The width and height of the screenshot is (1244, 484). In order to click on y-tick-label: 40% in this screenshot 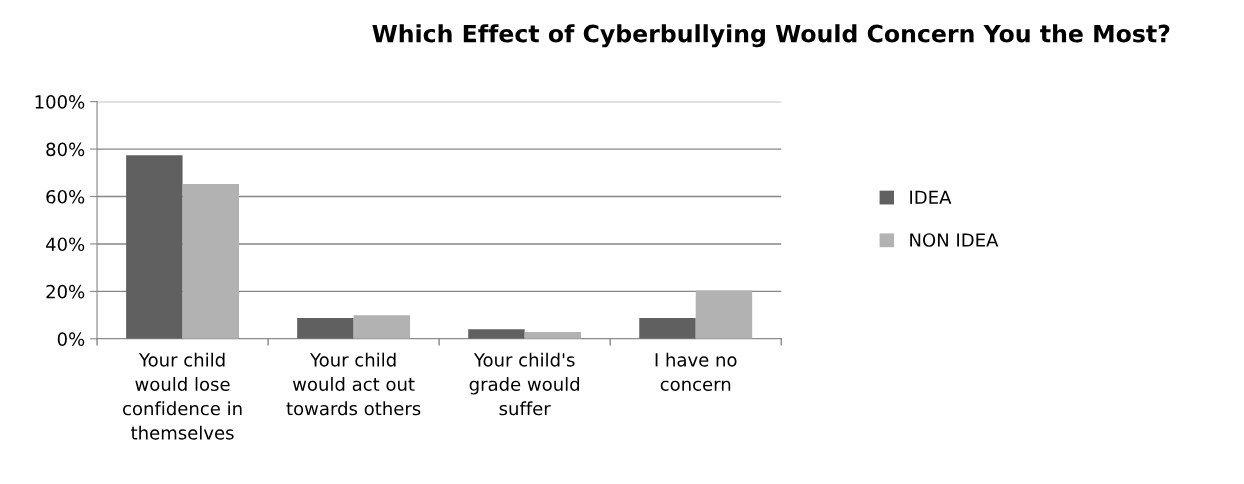, I will do `click(65, 244)`.